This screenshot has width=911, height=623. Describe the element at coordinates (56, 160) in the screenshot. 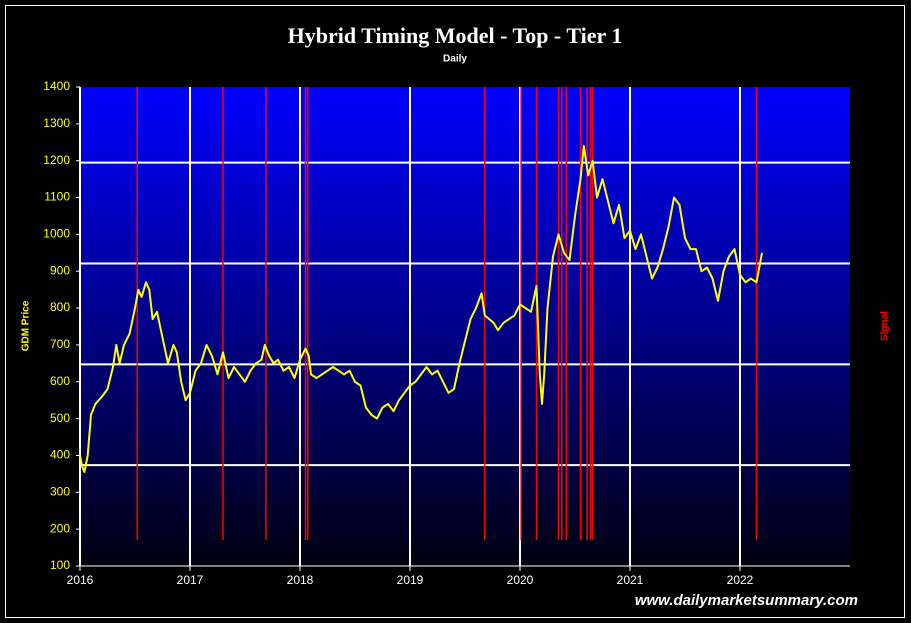

I see `y-tick-label: 1200` at that location.